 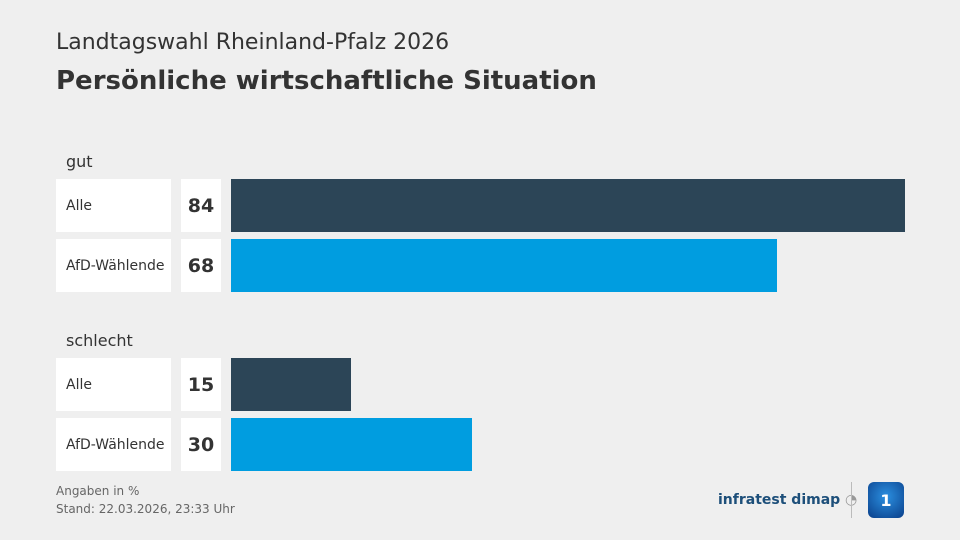 I want to click on page-title: Persönliche wirtschaftliche Situation, so click(x=326, y=81).